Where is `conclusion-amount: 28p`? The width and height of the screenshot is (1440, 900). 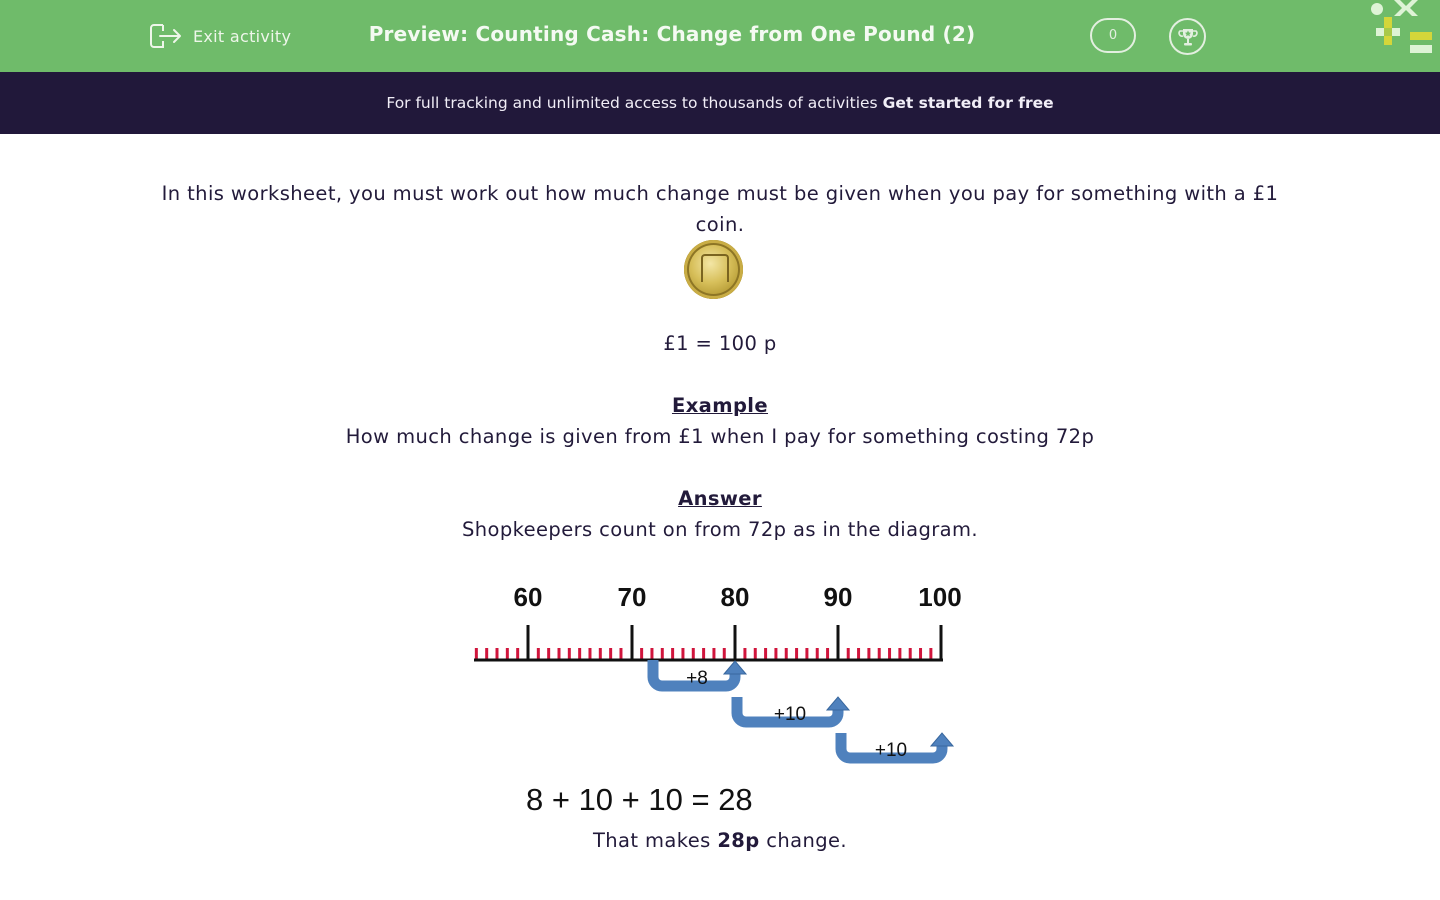
conclusion-amount: 28p is located at coordinates (738, 840).